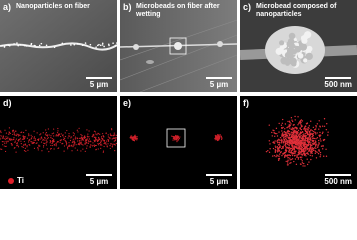 The image size is (357, 240). I want to click on scale-text: 500 nm, so click(338, 84).